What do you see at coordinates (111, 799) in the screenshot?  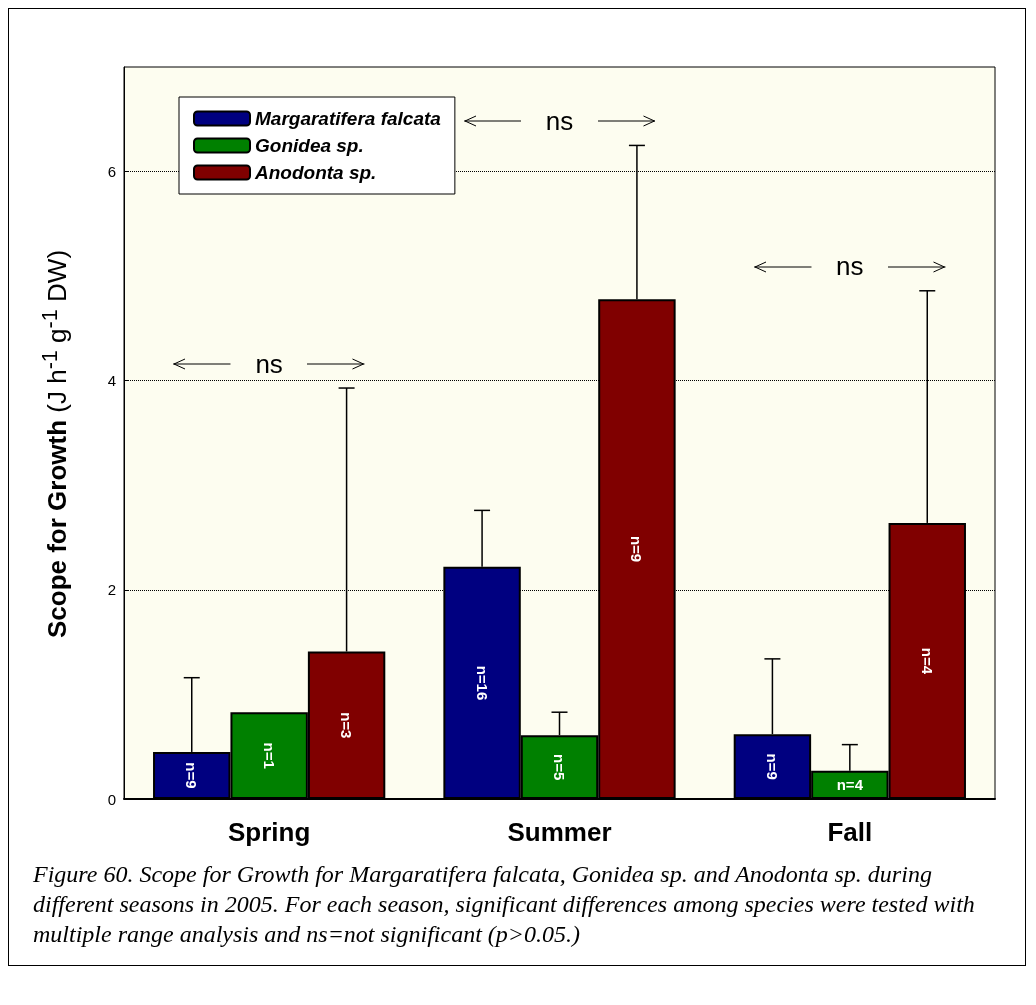 I see `y-tick-label: 0` at bounding box center [111, 799].